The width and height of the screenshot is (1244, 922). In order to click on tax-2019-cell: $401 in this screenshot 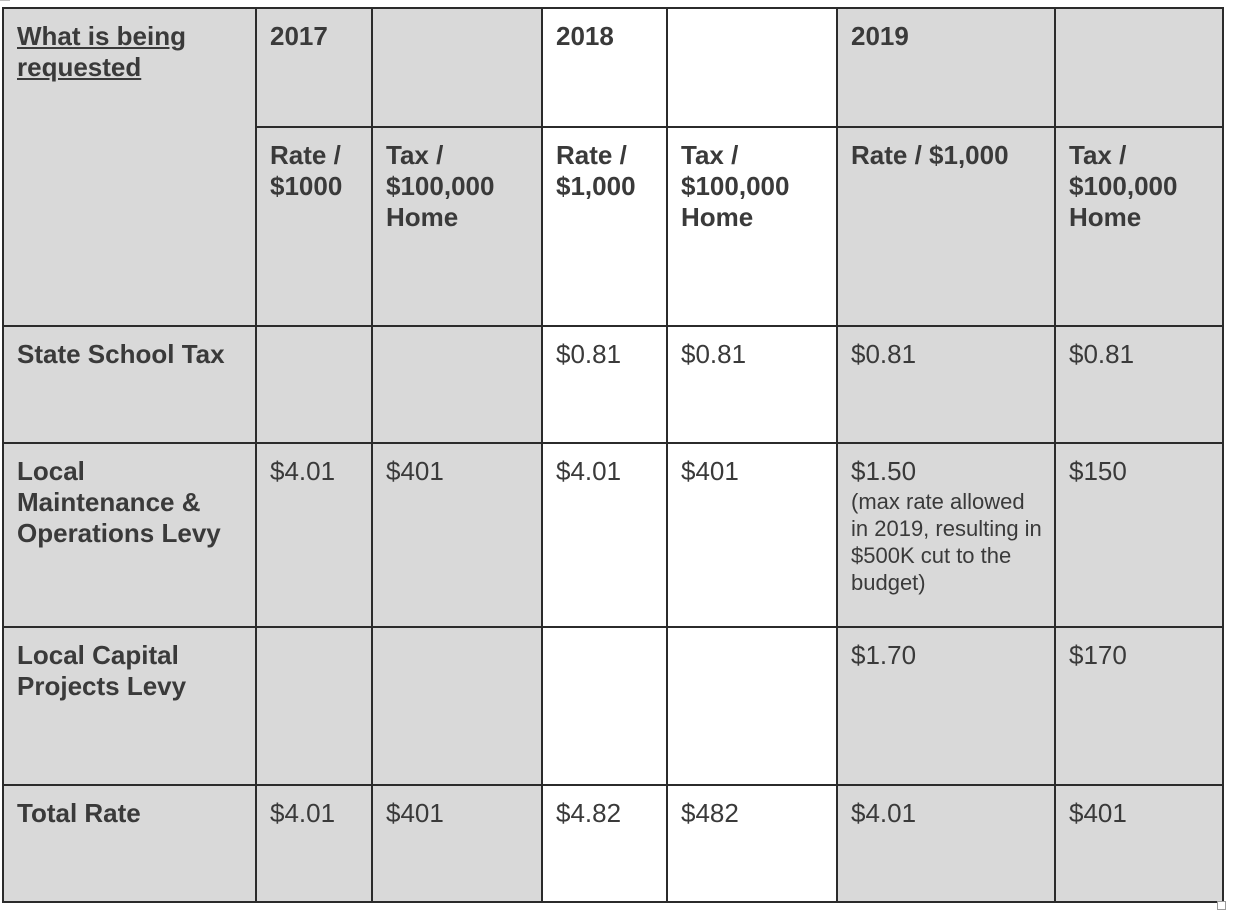, I will do `click(1139, 843)`.